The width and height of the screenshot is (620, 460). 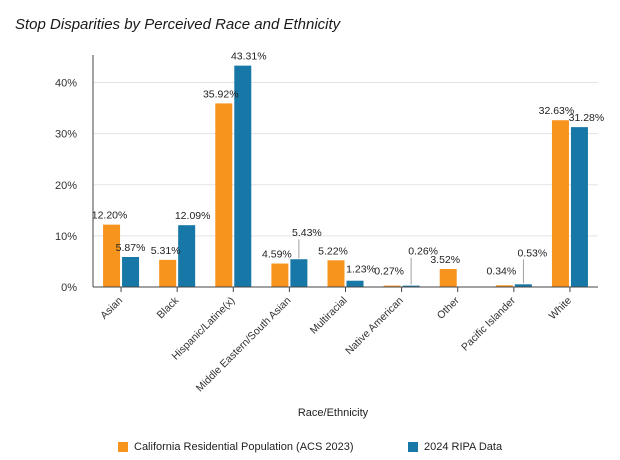 What do you see at coordinates (66, 186) in the screenshot?
I see `y-tick-label: 20%` at bounding box center [66, 186].